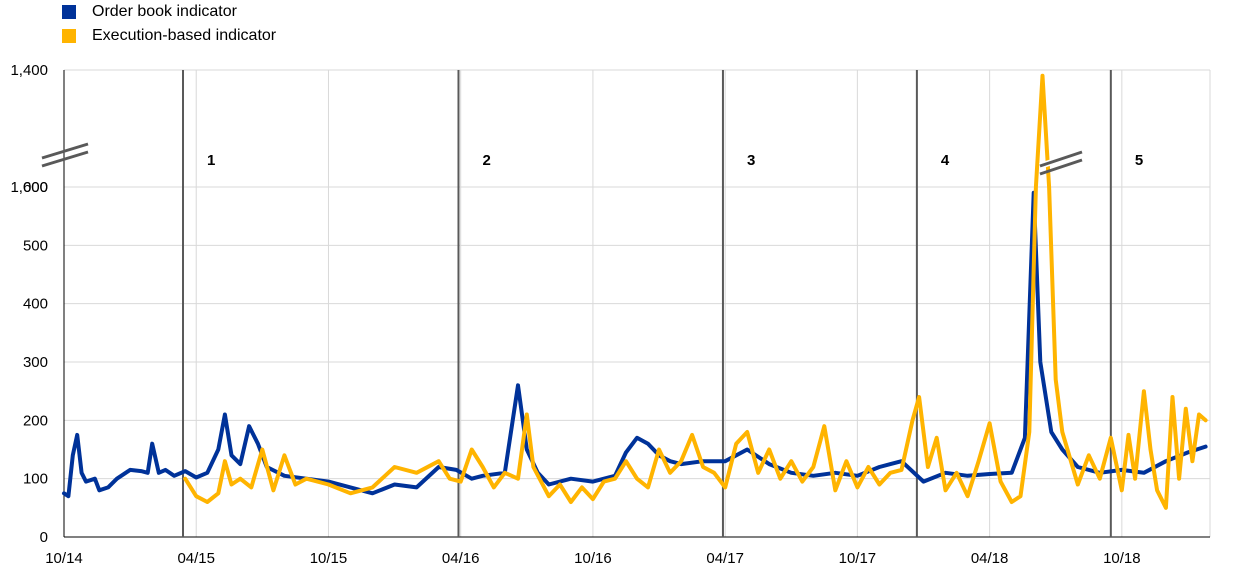  Describe the element at coordinates (184, 35) in the screenshot. I see `legend-label-execution-based: Execution-based indicator` at that location.